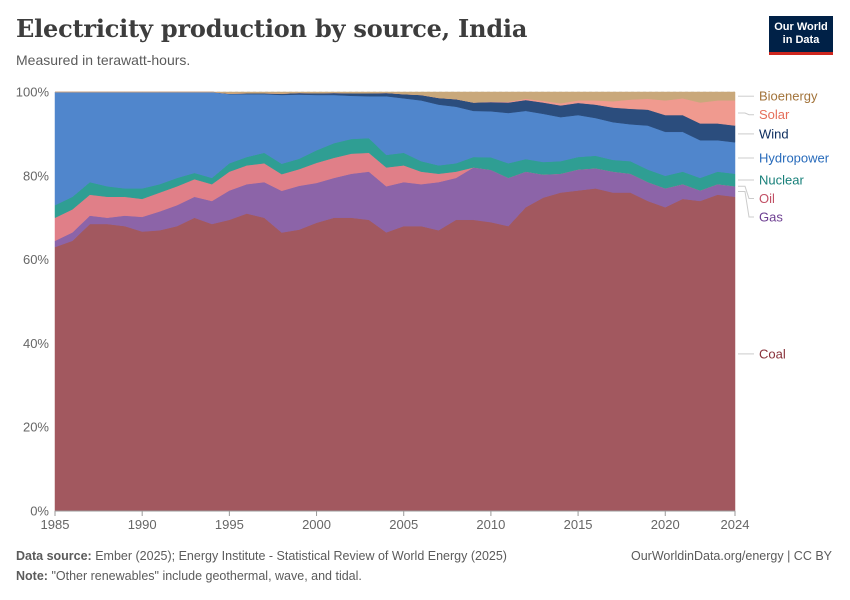 Image resolution: width=850 pixels, height=600 pixels. What do you see at coordinates (39, 511) in the screenshot?
I see `y-tick-label: 0%` at bounding box center [39, 511].